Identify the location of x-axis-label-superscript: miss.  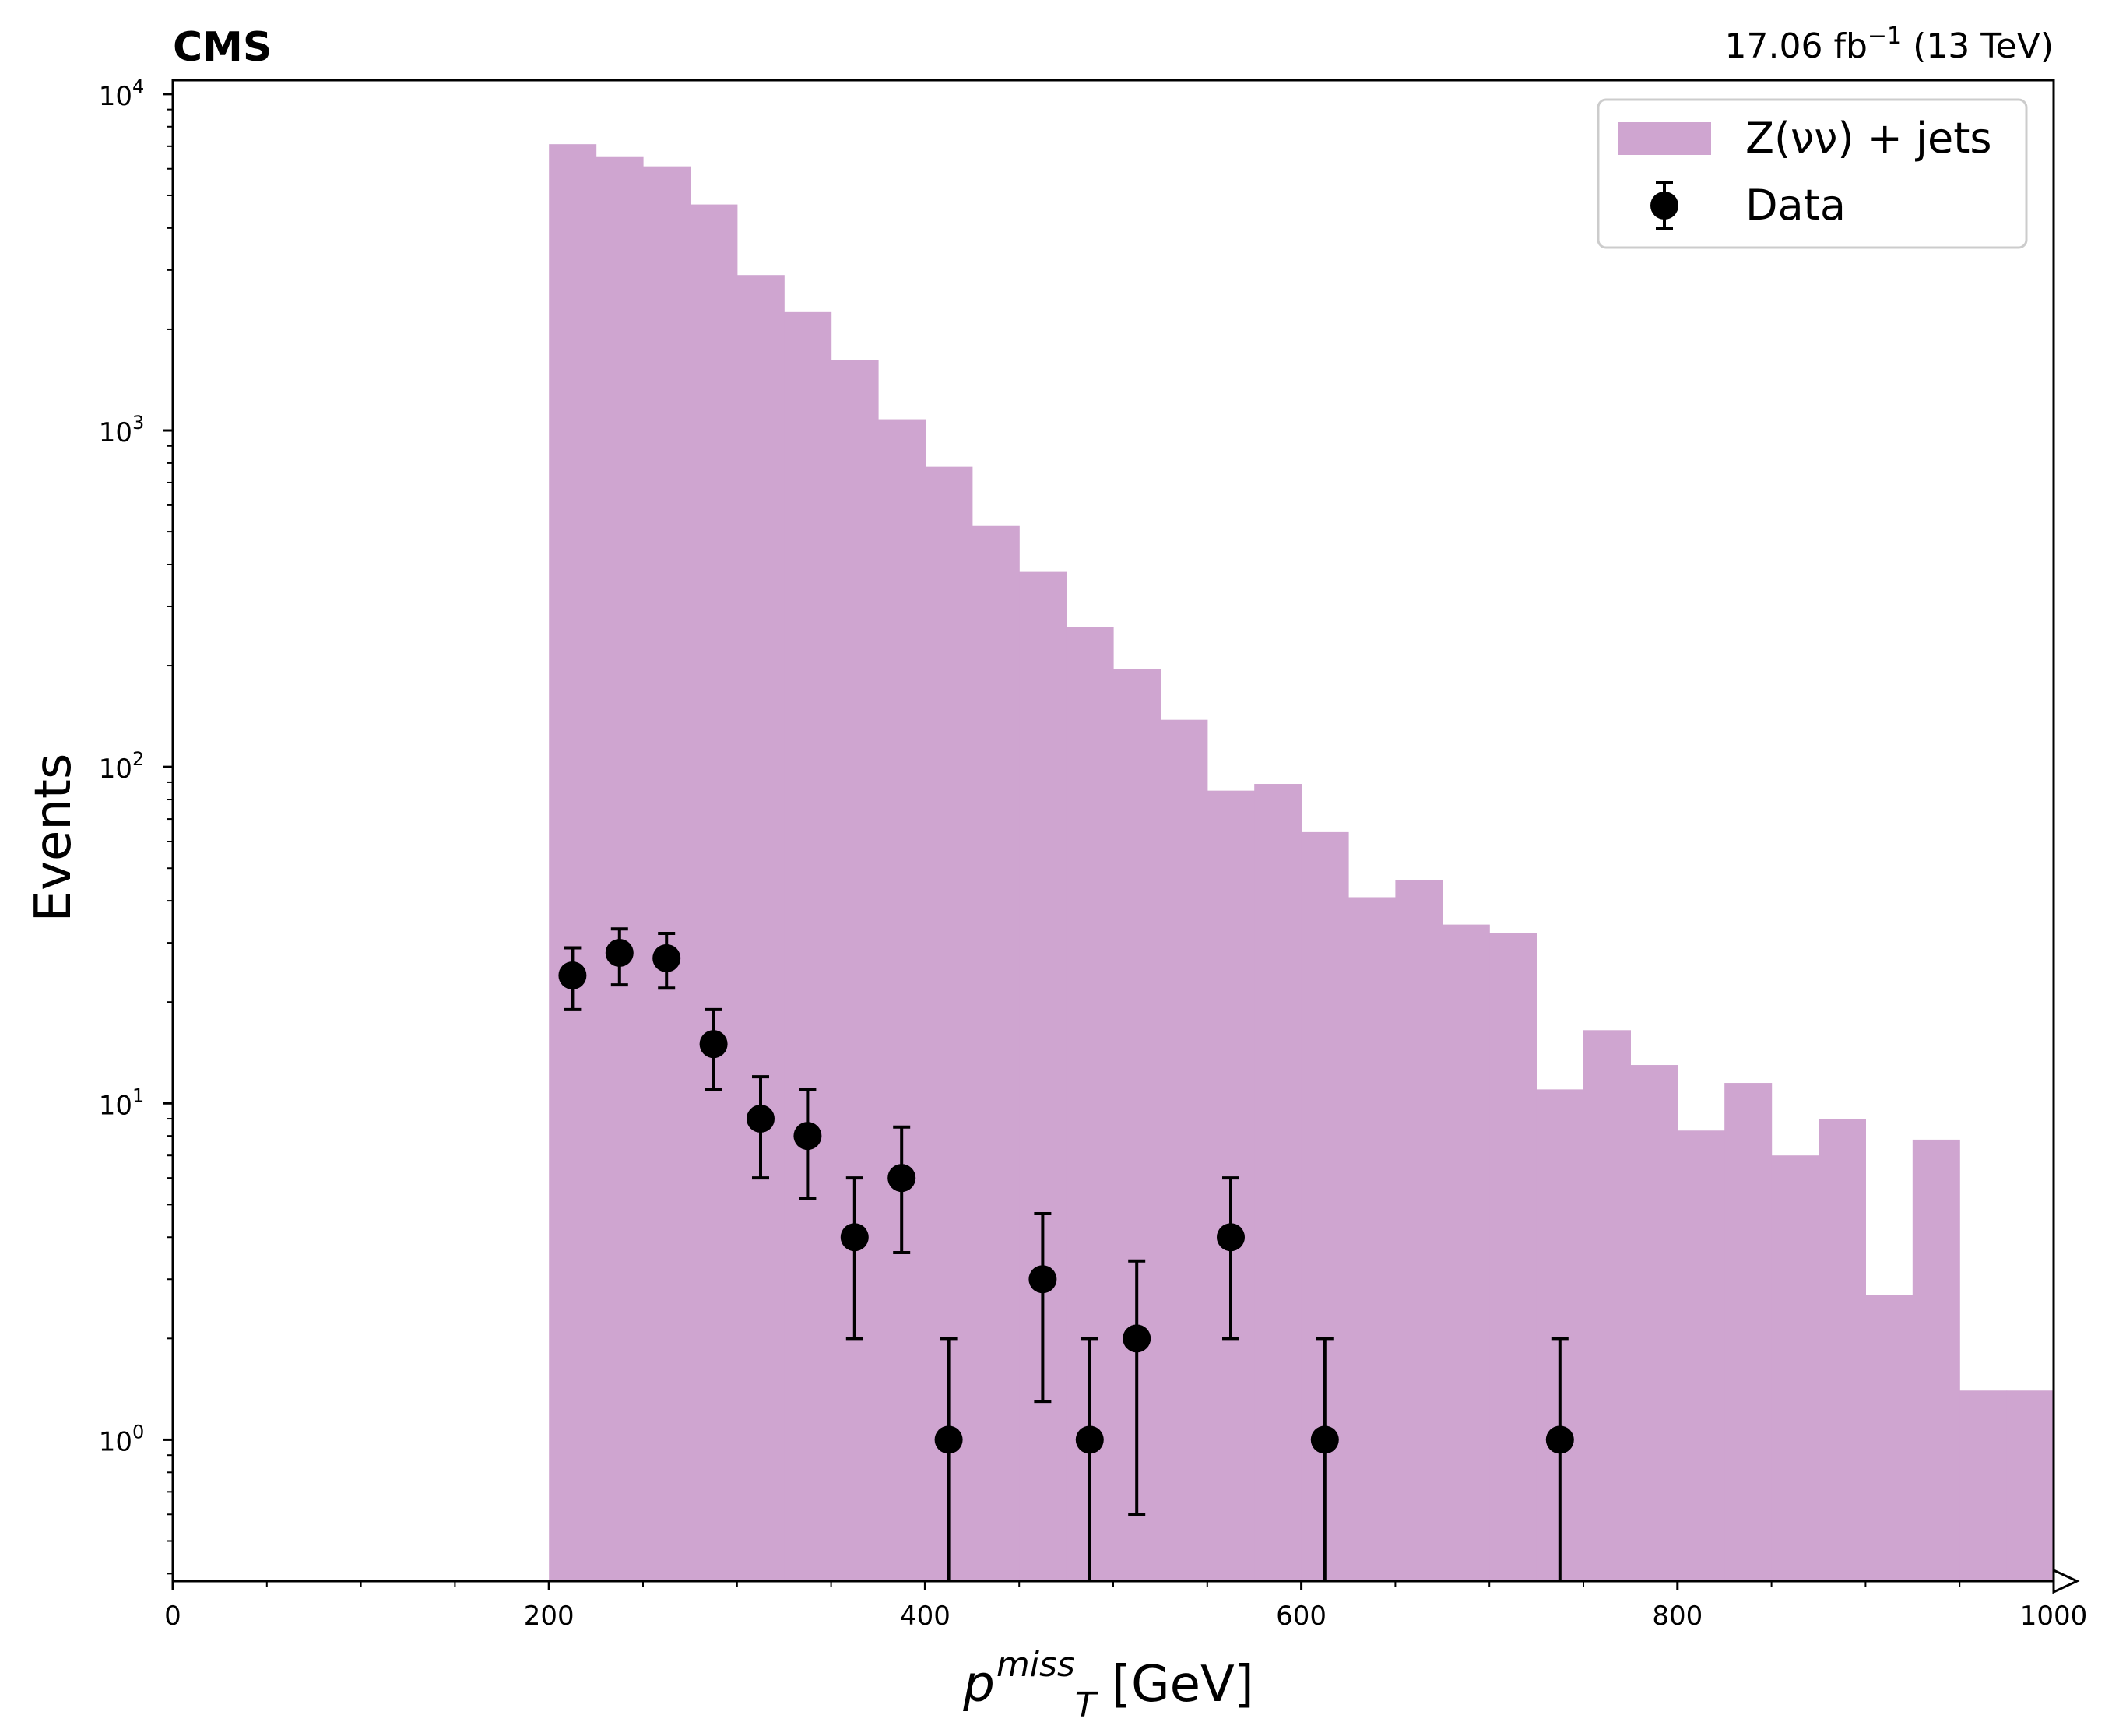
(1035, 1665).